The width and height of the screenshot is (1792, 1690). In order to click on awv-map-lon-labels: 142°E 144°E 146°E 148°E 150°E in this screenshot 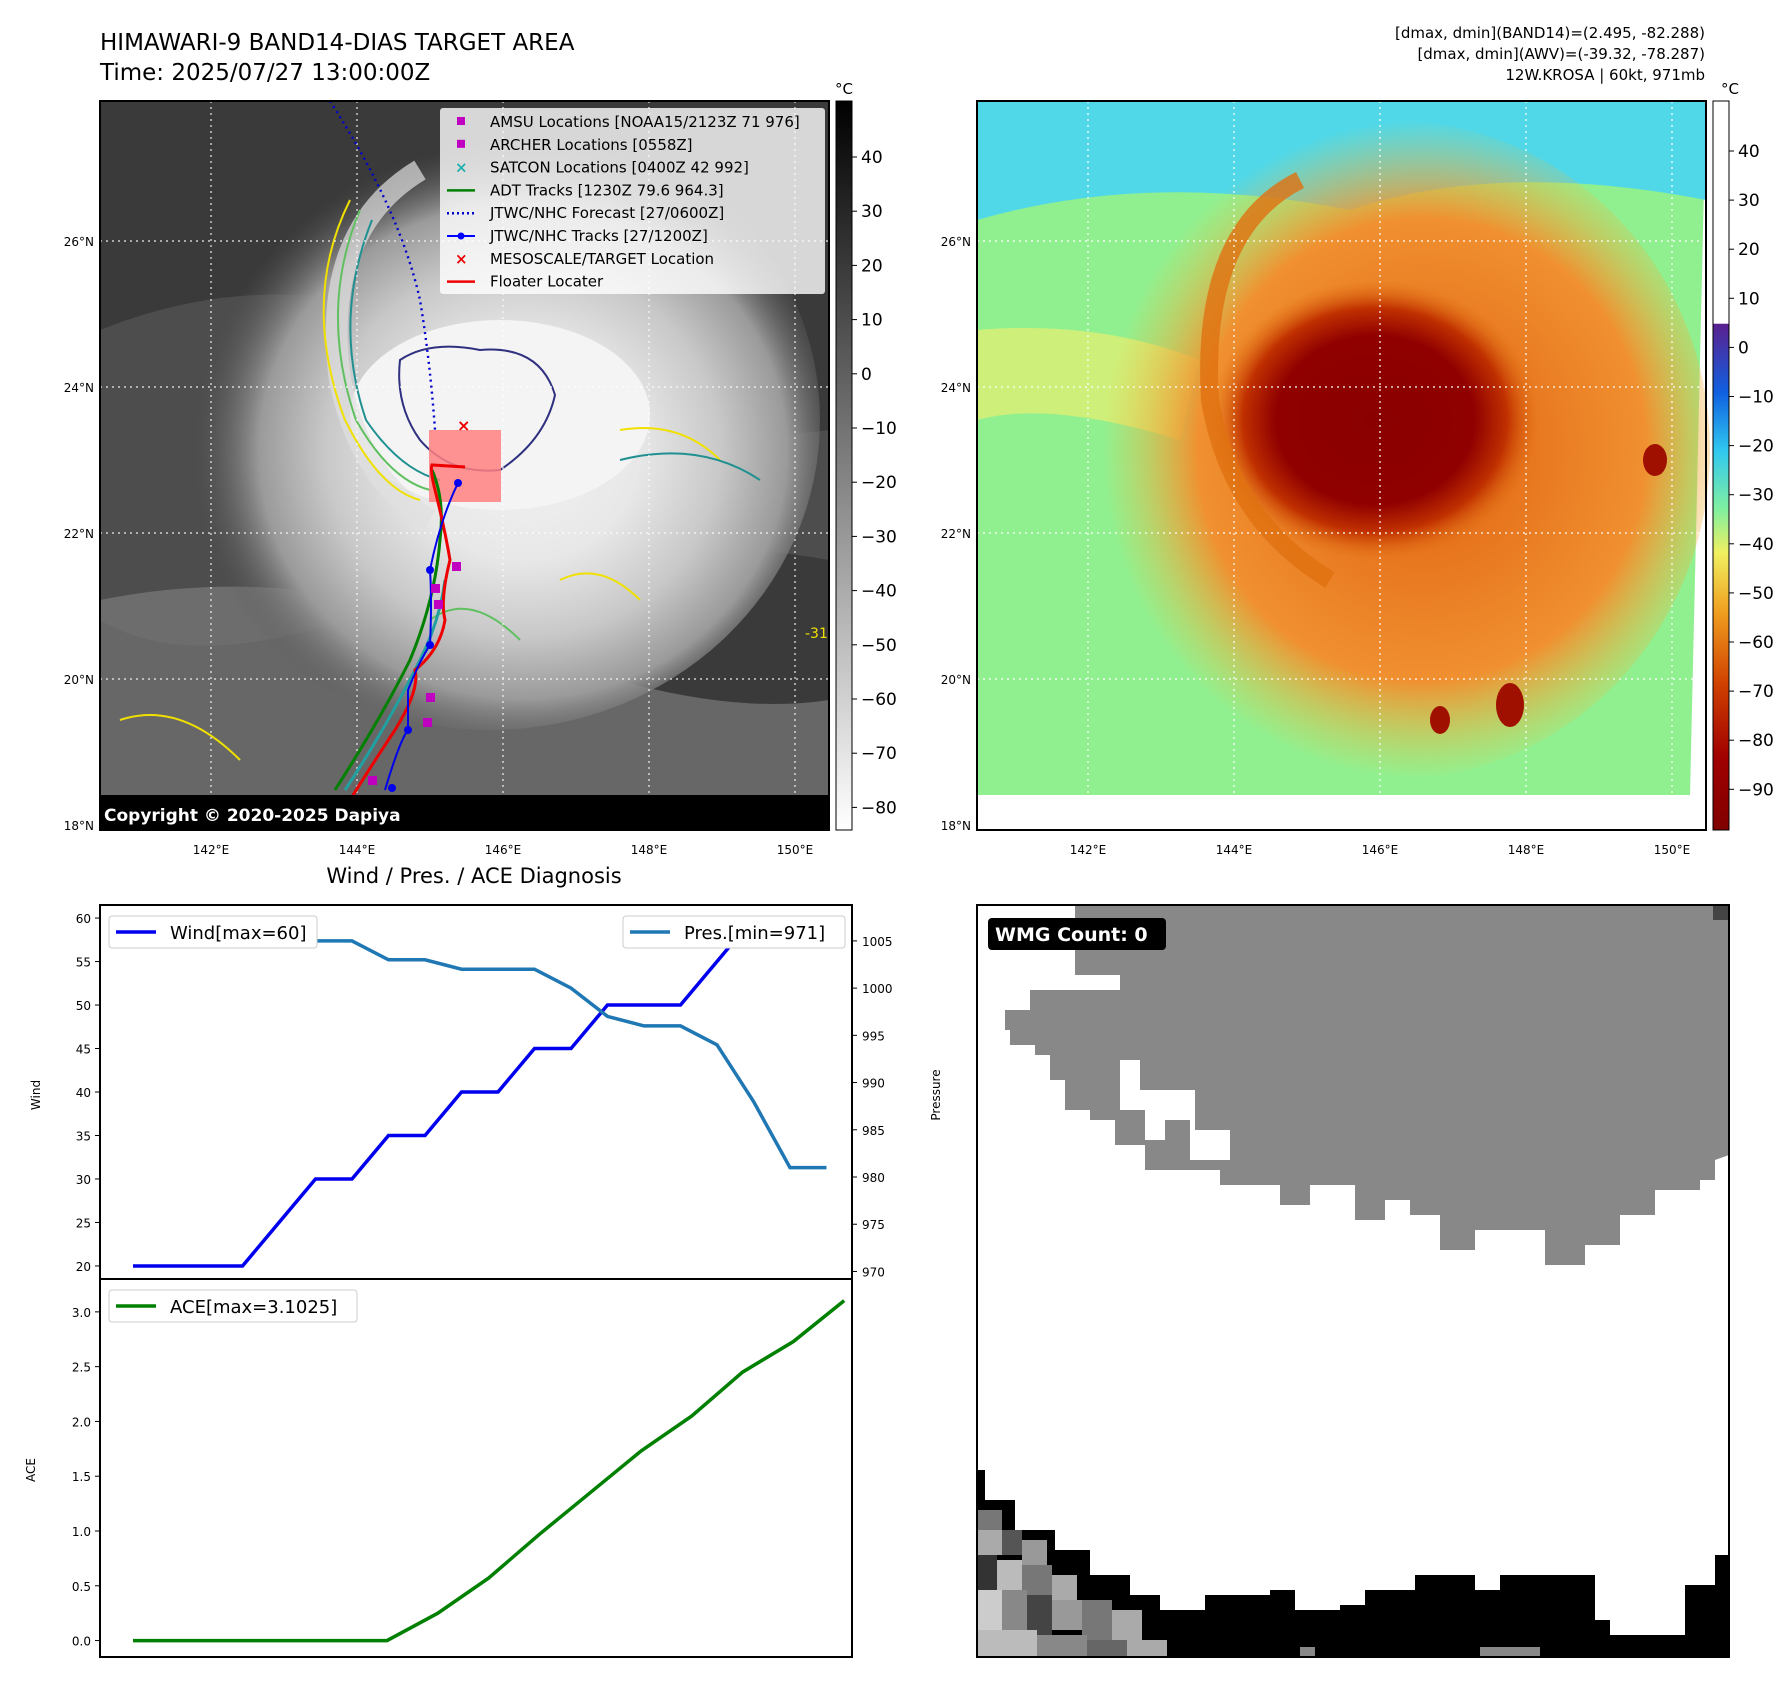, I will do `click(1380, 850)`.